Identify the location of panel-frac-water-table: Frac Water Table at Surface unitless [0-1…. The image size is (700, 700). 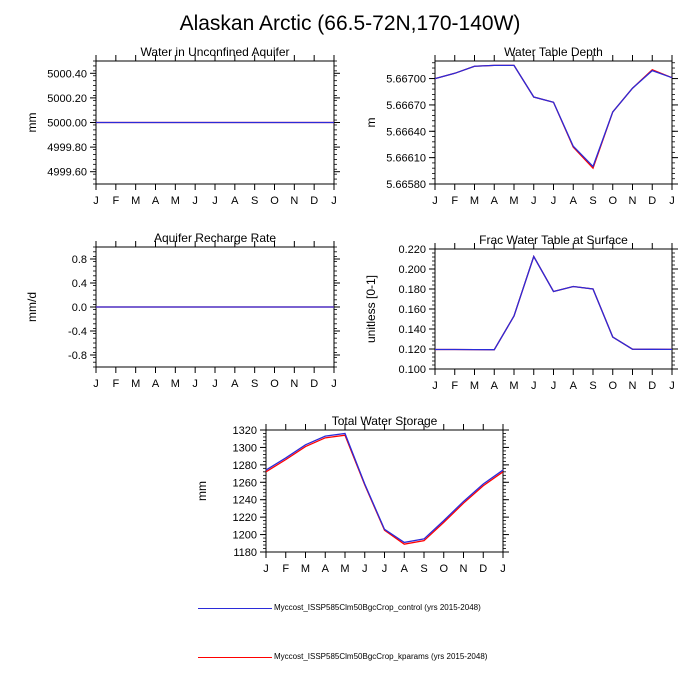
(521, 312).